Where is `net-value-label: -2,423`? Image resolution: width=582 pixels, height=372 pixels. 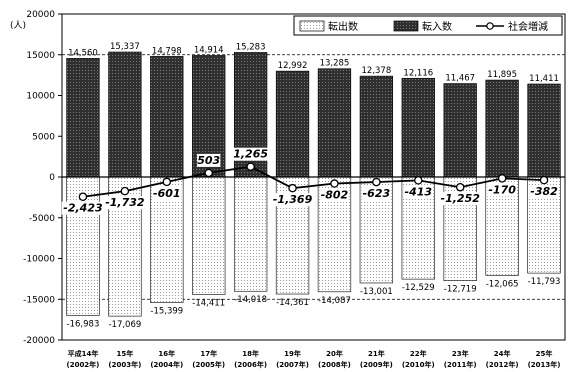
net-value-label: -2,423 is located at coordinates (83, 208).